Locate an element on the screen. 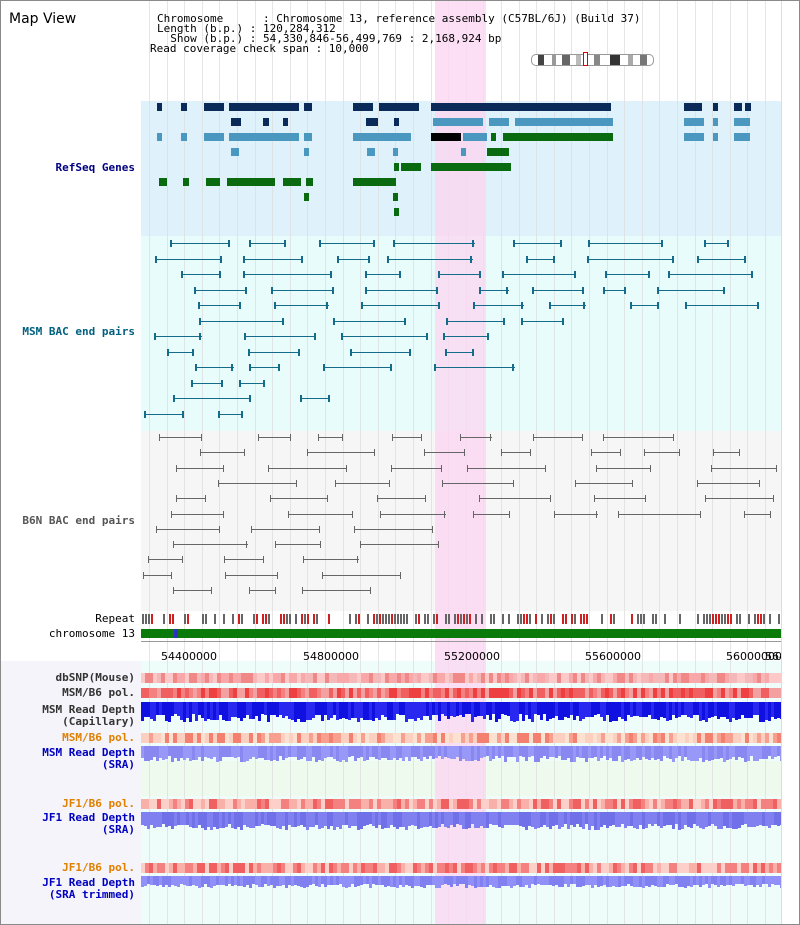 The image size is (800, 925). track-label-jf1-depth-trimmed: JF1 Read Depth (SRA trimmed) is located at coordinates (68, 889).